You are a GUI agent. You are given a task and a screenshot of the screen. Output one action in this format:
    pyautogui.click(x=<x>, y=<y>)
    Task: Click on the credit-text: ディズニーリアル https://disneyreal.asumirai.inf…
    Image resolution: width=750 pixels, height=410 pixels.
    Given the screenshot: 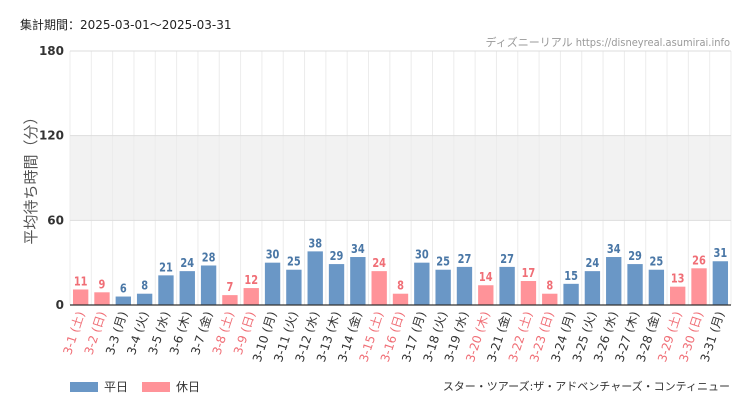 What is the action you would take?
    pyautogui.click(x=607, y=42)
    